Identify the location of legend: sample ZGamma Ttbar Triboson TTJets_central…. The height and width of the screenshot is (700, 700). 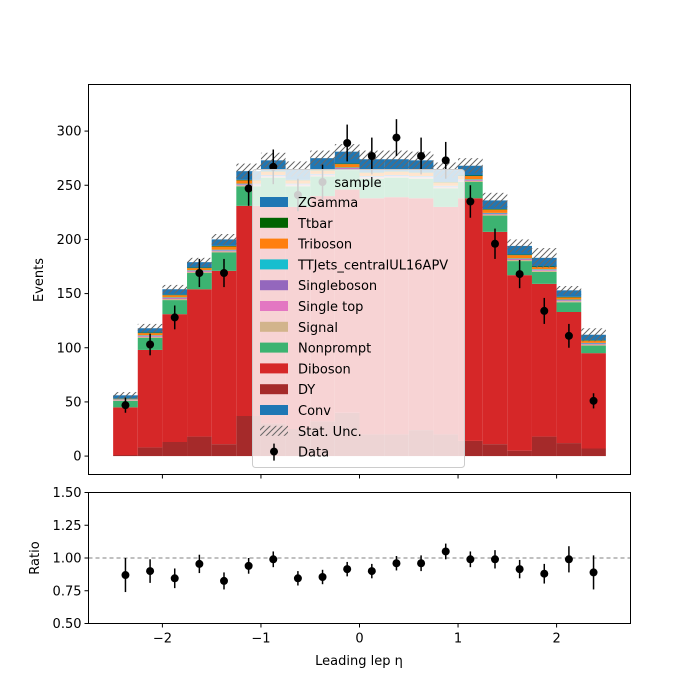
(358, 318).